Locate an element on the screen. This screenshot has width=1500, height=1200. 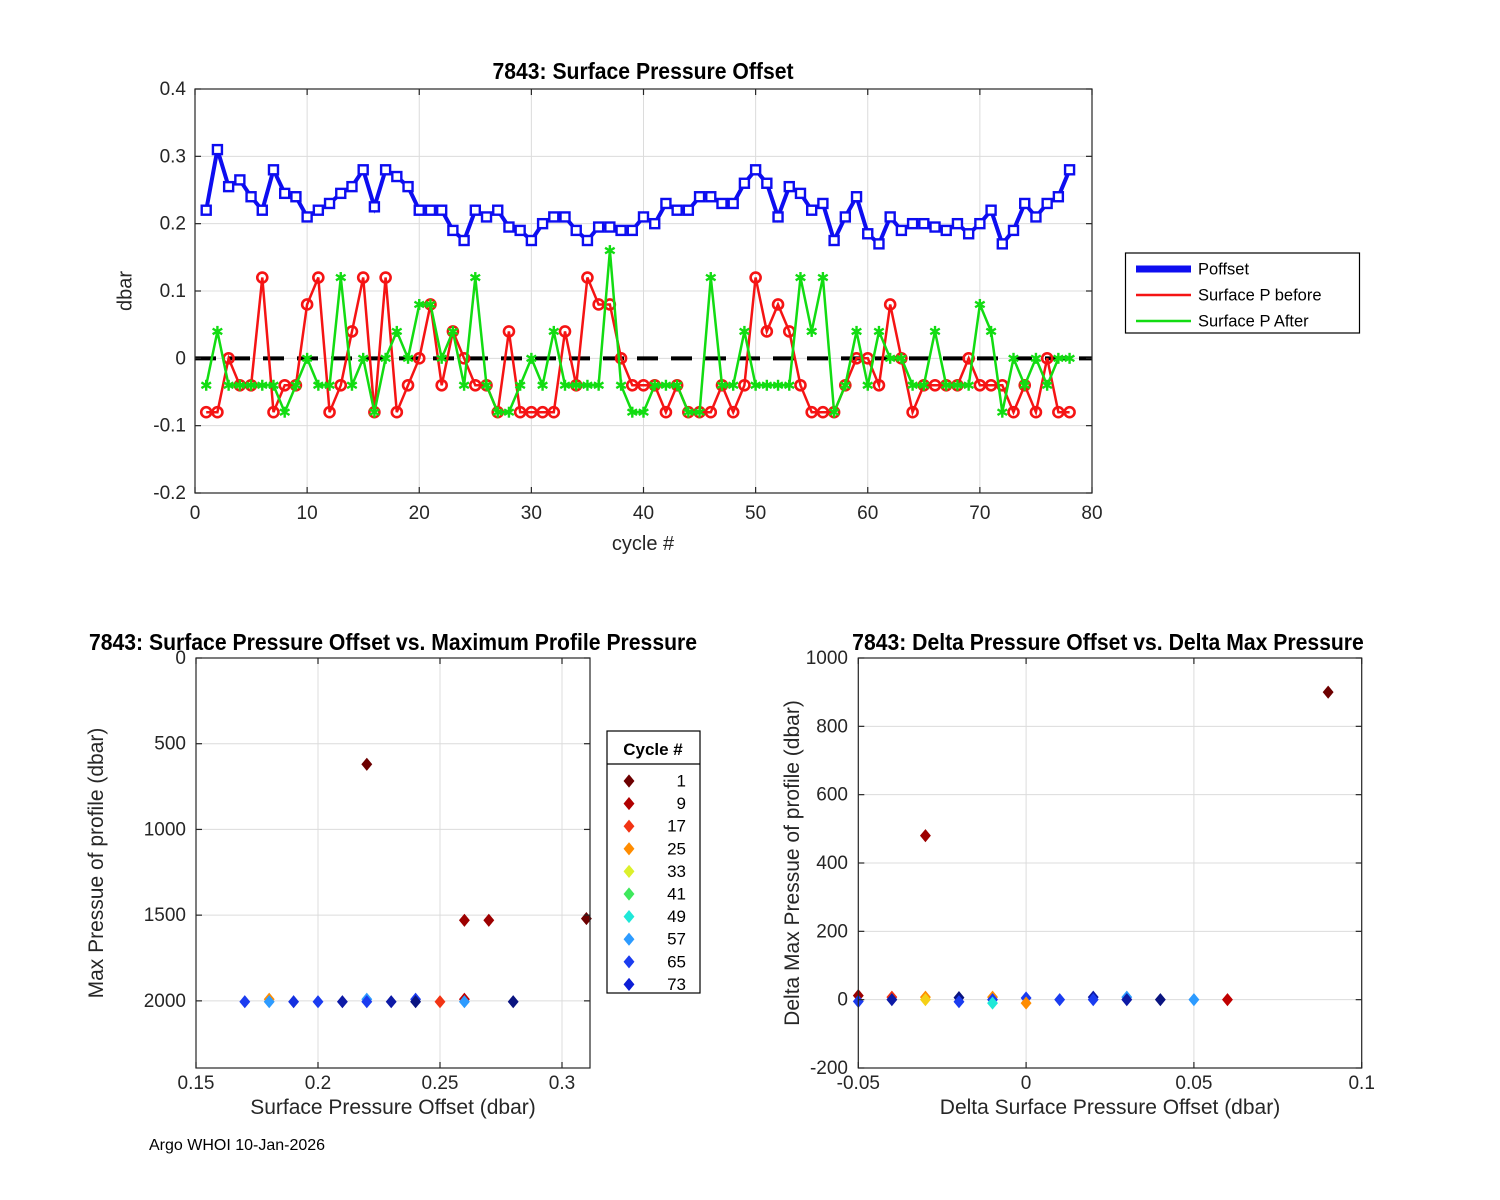
y-tick-label: 600 is located at coordinates (832, 795).